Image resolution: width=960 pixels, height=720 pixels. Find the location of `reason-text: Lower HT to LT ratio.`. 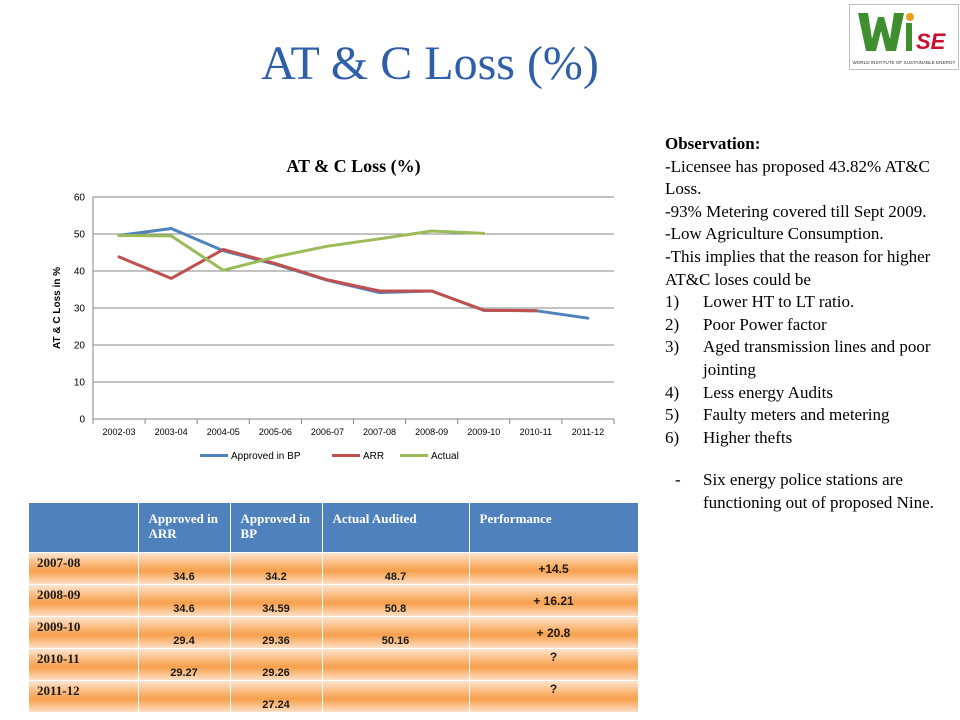

reason-text: Lower HT to LT ratio. is located at coordinates (779, 302).